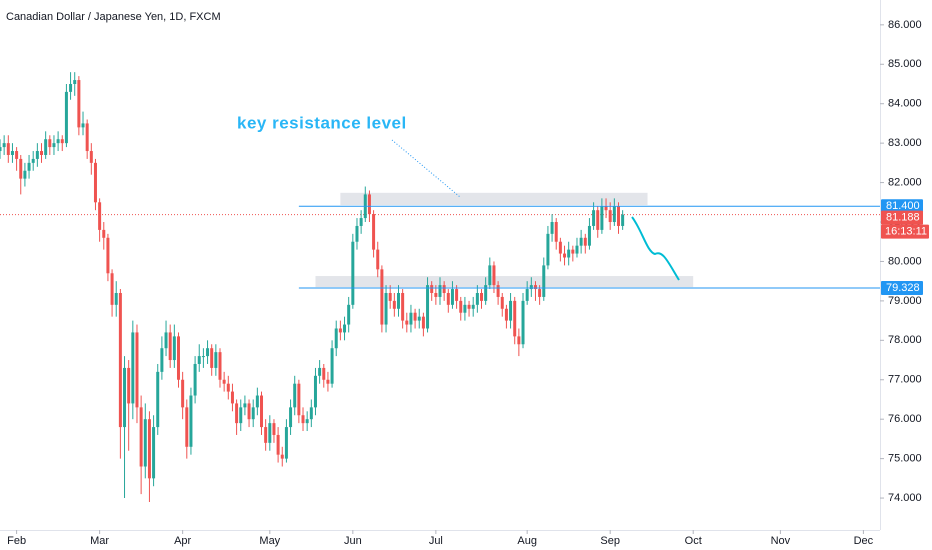 This screenshot has width=932, height=550. What do you see at coordinates (905, 459) in the screenshot?
I see `y-tick-label: 75.000` at bounding box center [905, 459].